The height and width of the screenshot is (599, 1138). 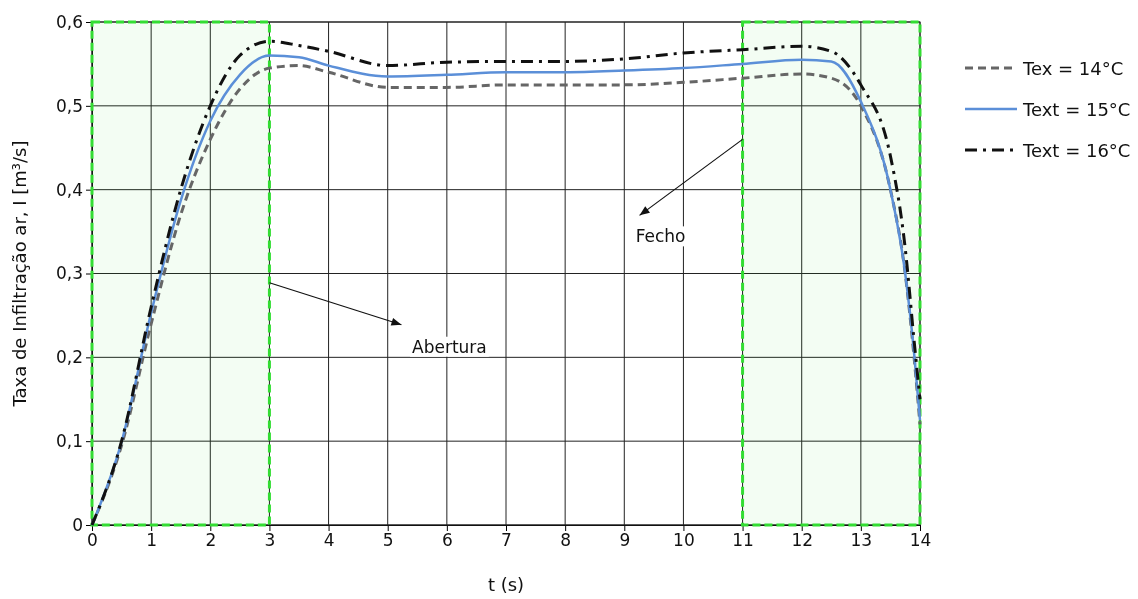 What do you see at coordinates (270, 540) in the screenshot?
I see `x-tick-label: 3` at bounding box center [270, 540].